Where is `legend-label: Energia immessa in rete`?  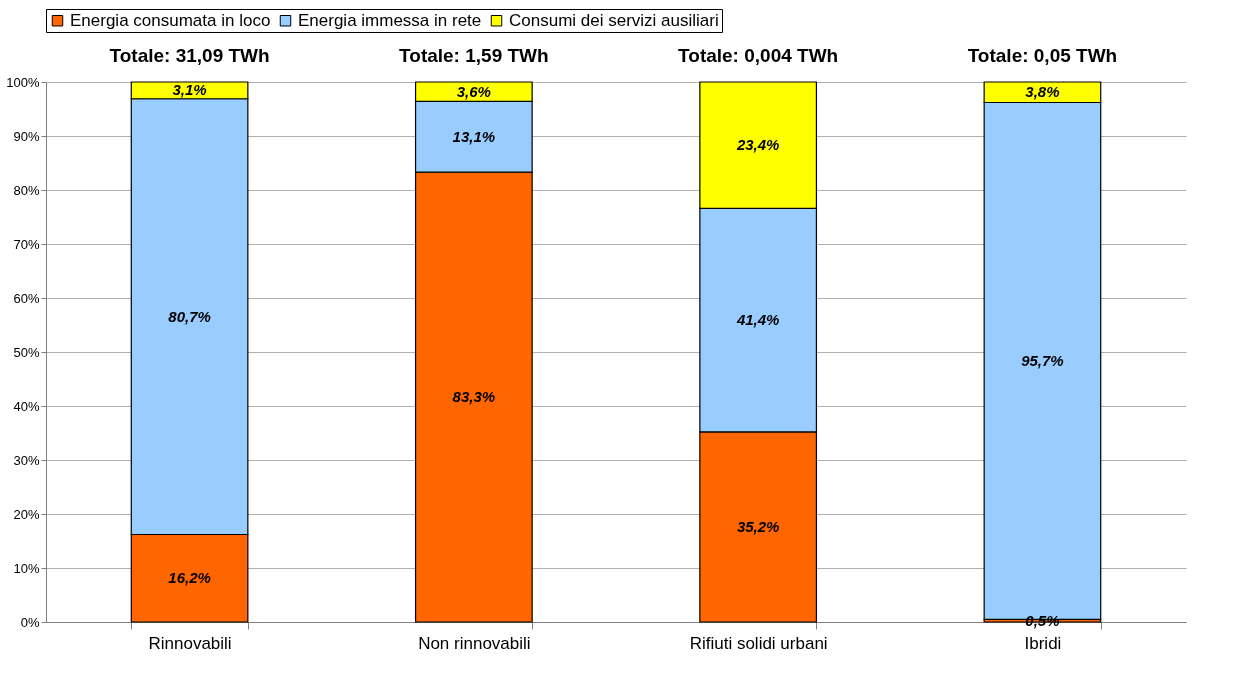
legend-label: Energia immessa in rete is located at coordinates (390, 20).